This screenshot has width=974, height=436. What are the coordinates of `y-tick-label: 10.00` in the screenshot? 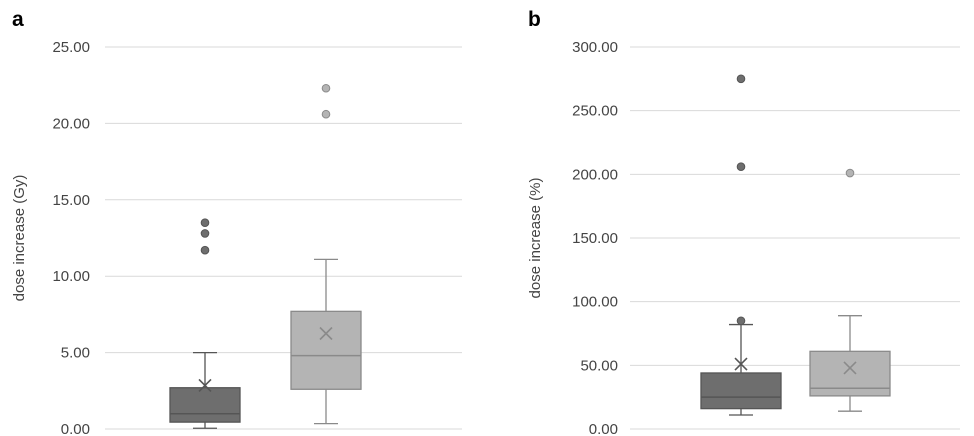 It's located at (71, 276).